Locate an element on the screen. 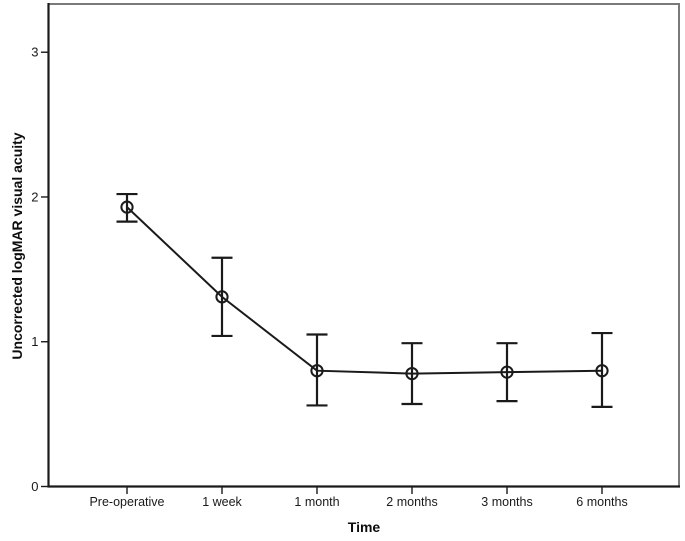 The height and width of the screenshot is (541, 685). x-axis-title: Time is located at coordinates (364, 527).